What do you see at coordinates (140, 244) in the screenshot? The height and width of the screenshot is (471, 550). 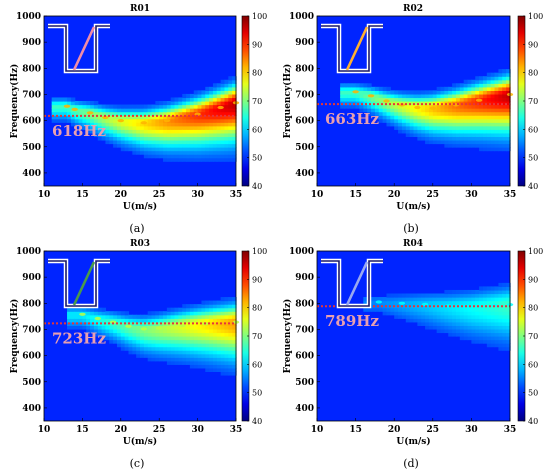 I see `panel-title: R03` at bounding box center [140, 244].